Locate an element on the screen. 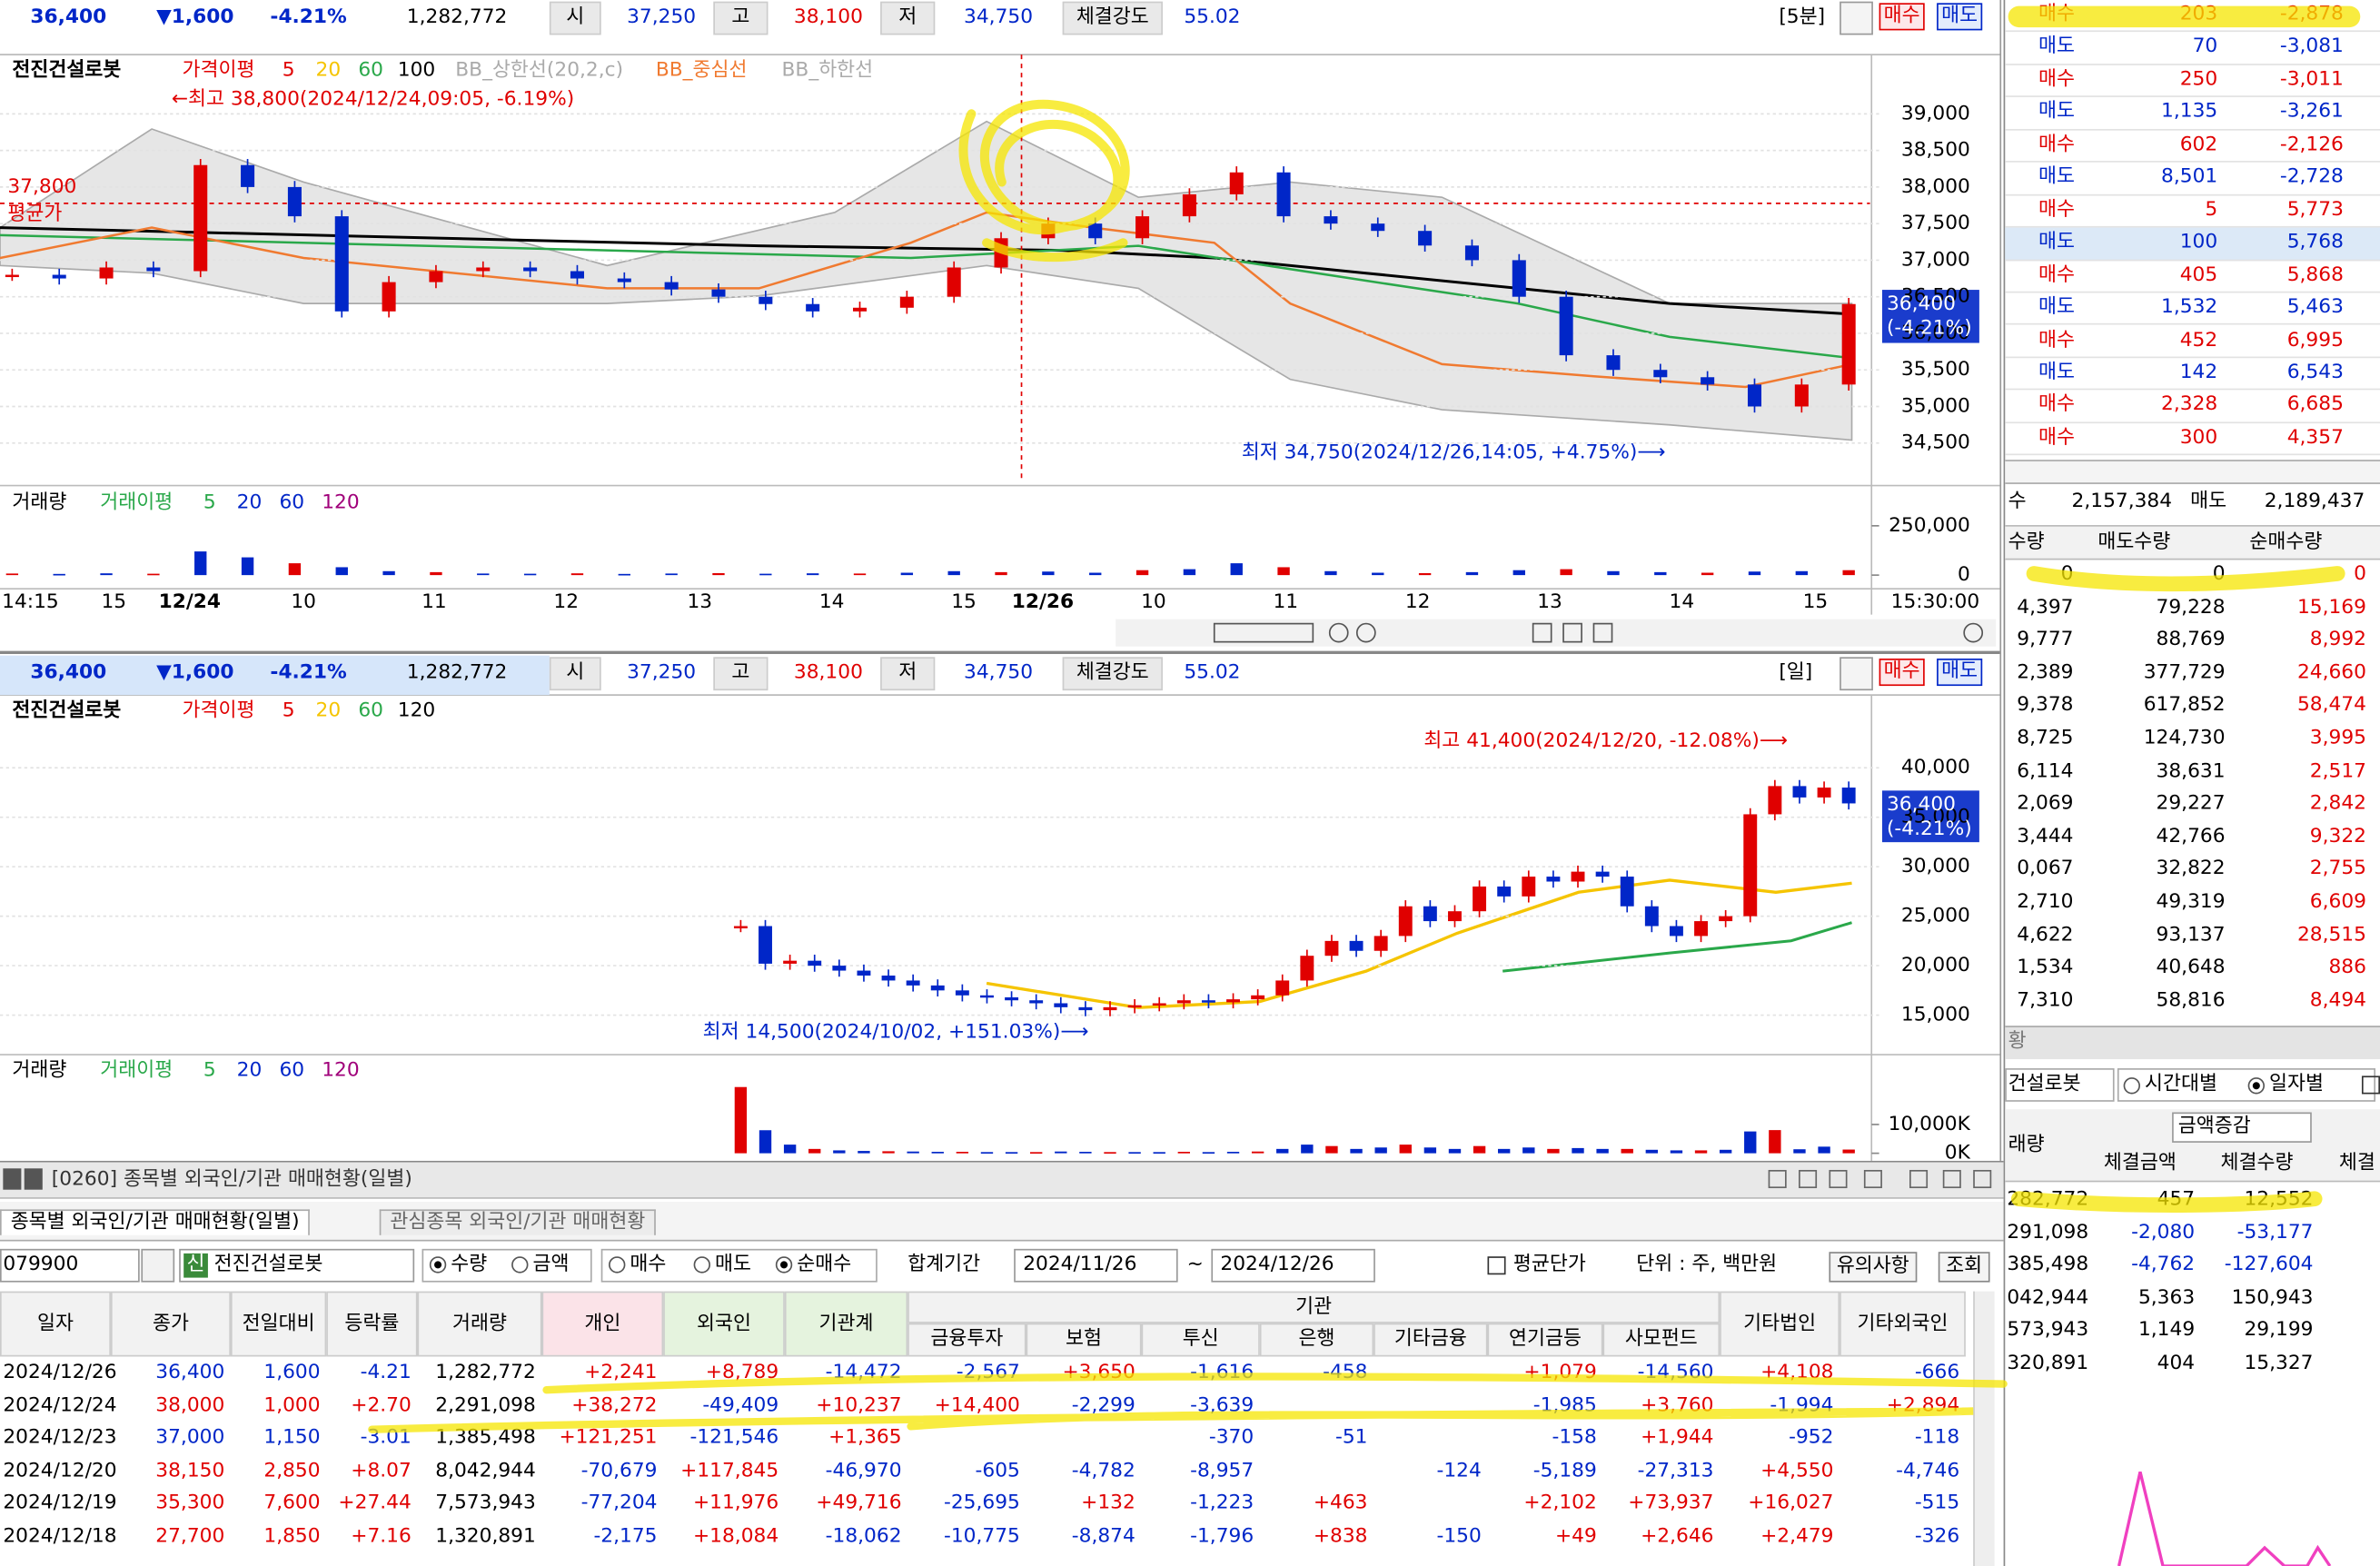  zoom-out is located at coordinates (1338, 632).